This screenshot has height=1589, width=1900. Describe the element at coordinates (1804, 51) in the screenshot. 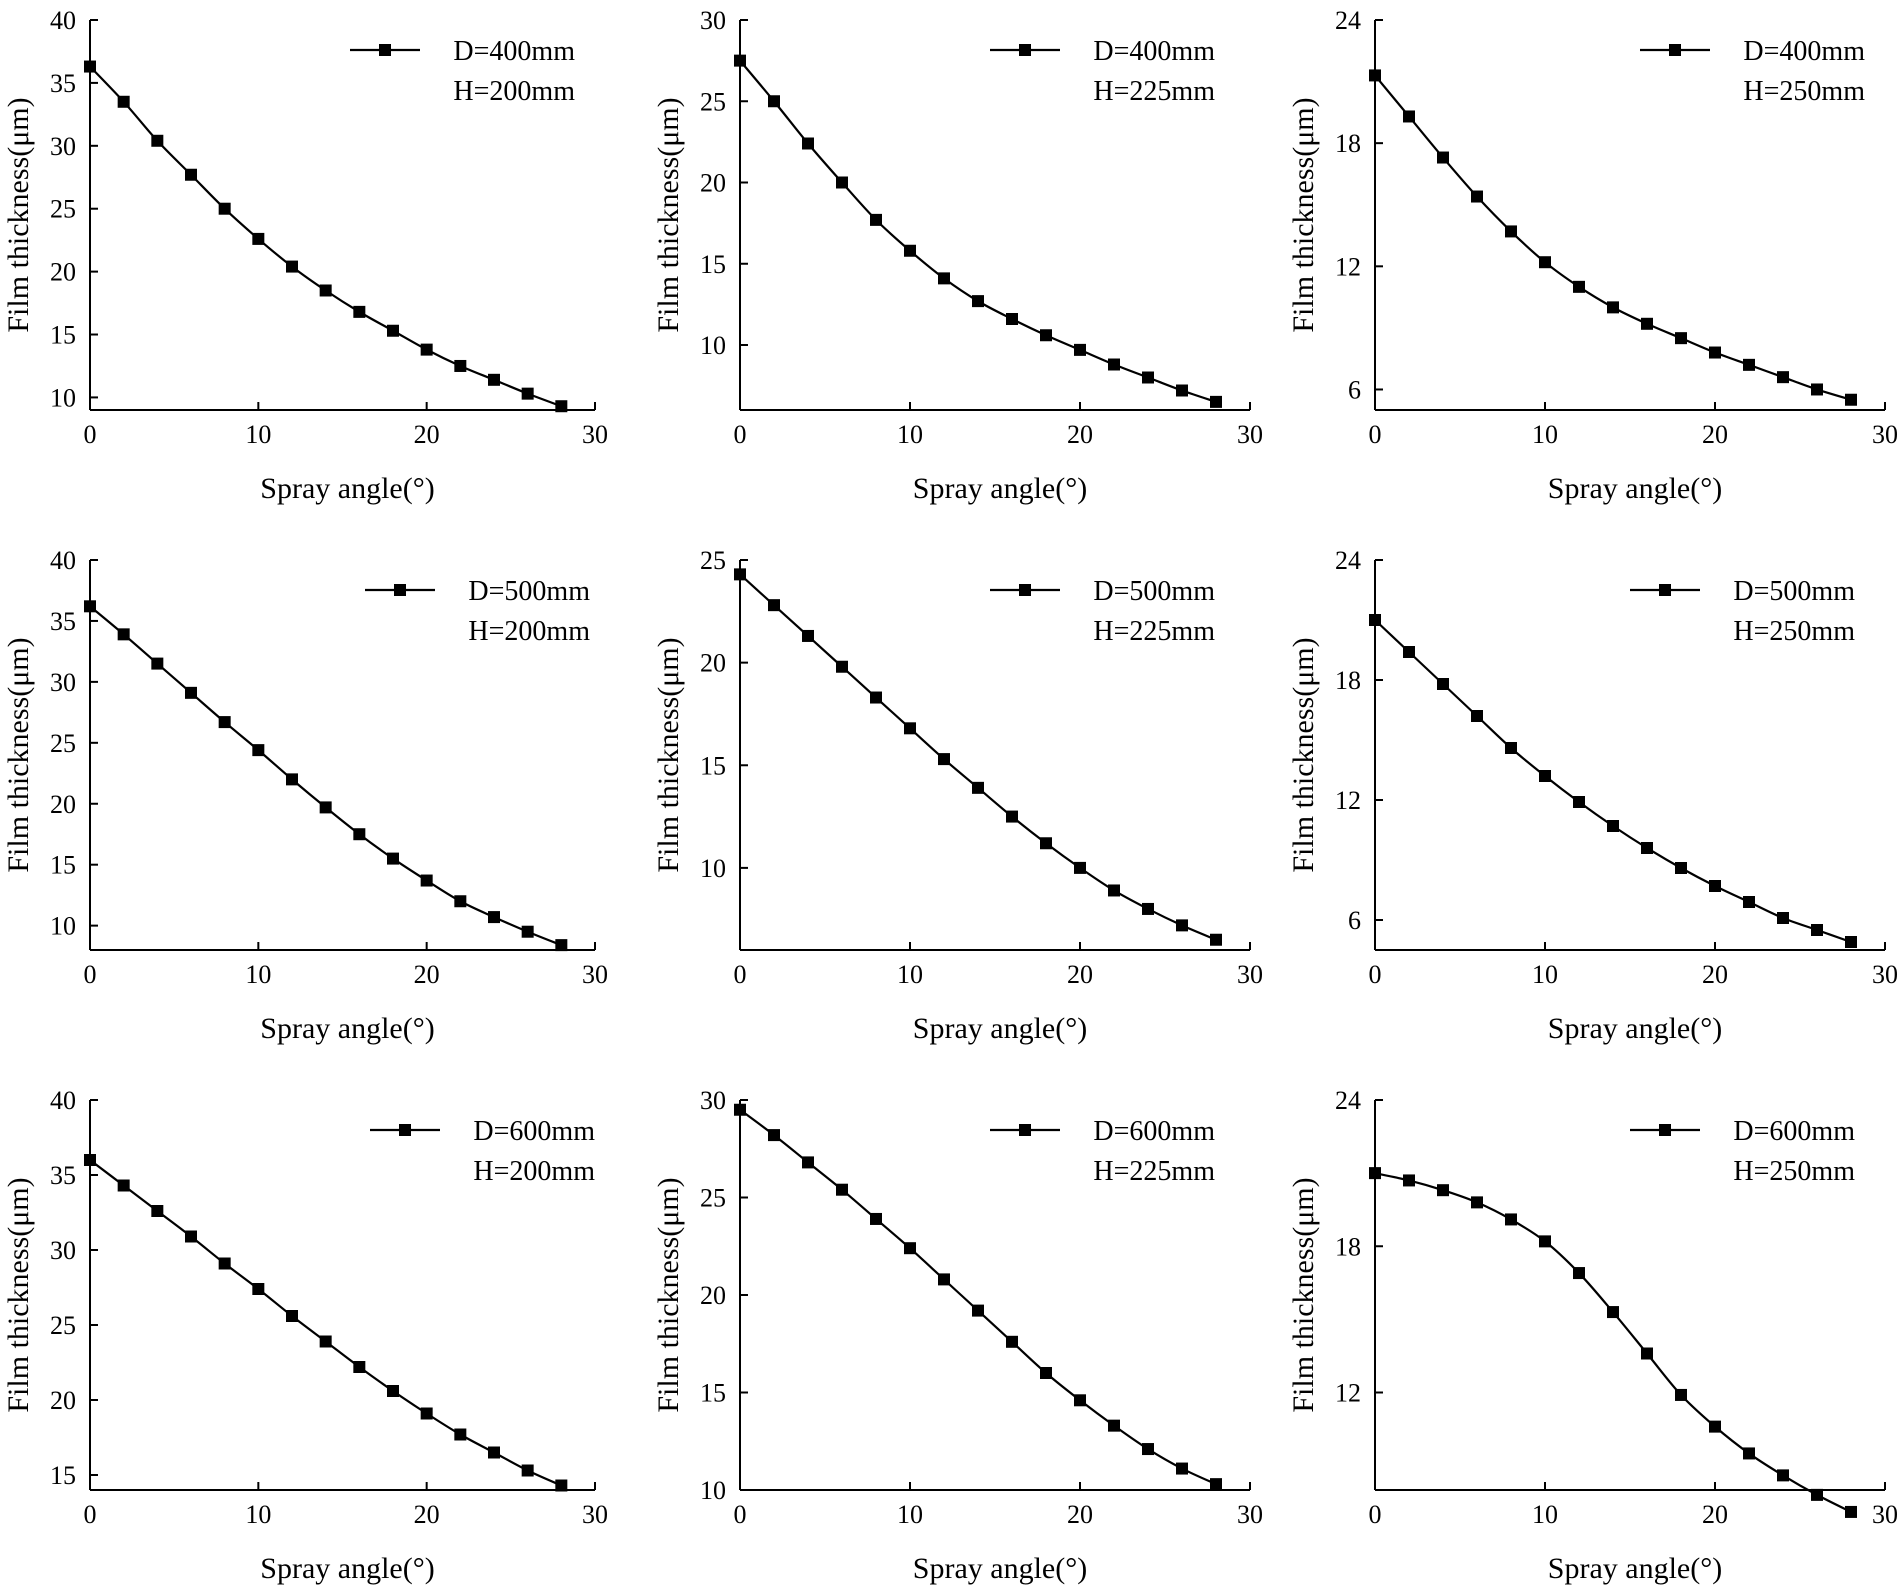

I see `legend-label-d: D=400mm` at that location.